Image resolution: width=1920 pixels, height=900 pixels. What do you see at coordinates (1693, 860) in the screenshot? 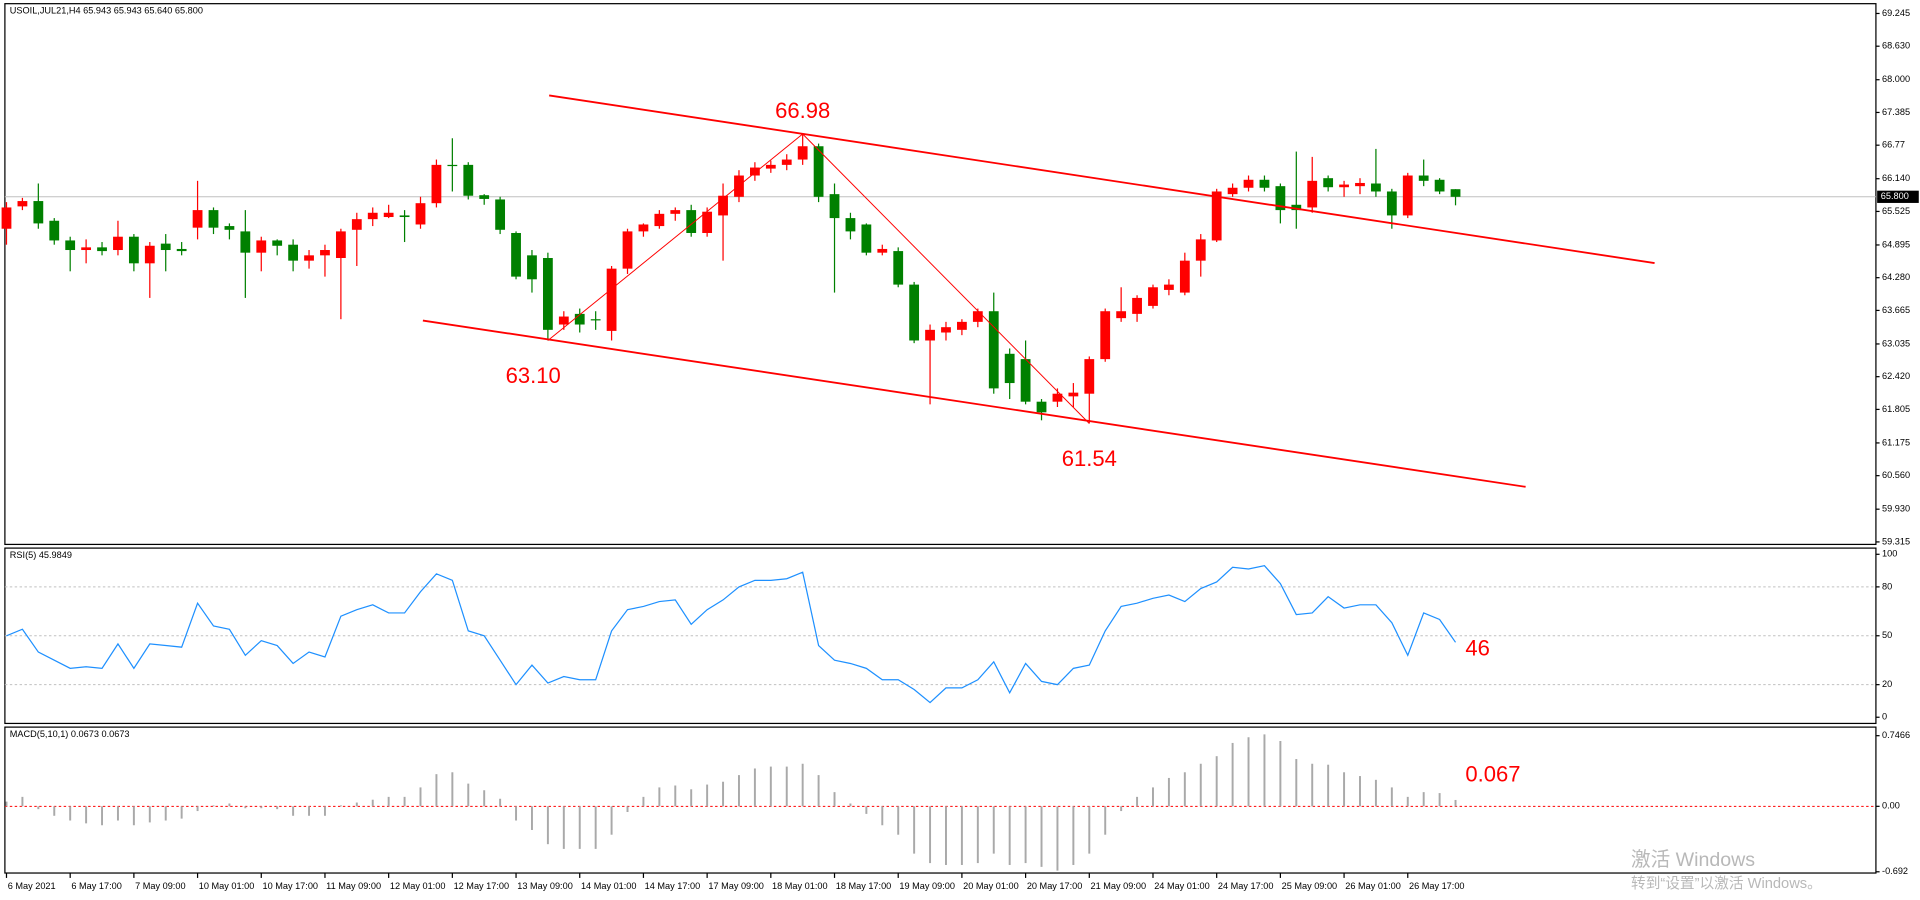
I see `watermark: 激活 Windows` at bounding box center [1693, 860].